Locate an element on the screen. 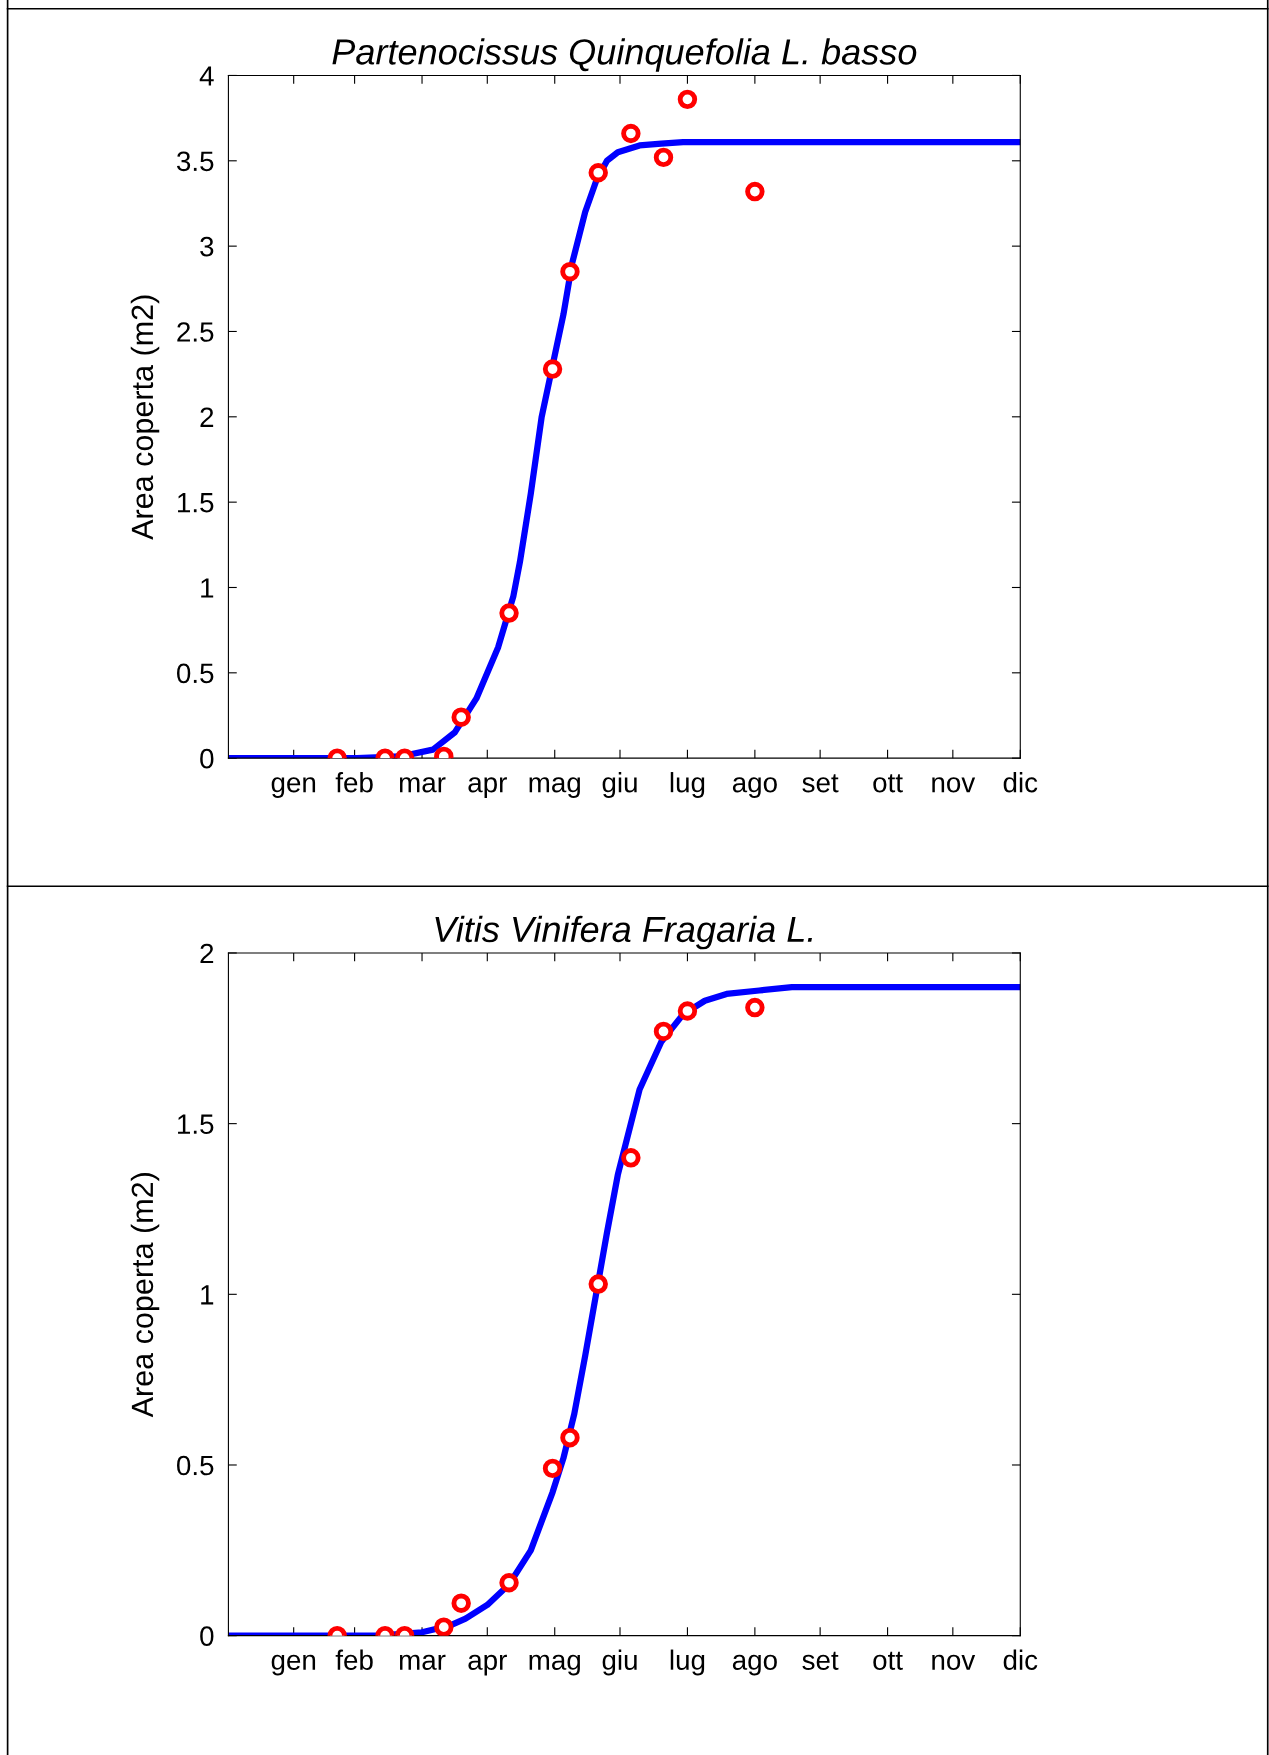 Image resolution: width=1269 pixels, height=1755 pixels. y-tick-label: 3 is located at coordinates (207, 246).